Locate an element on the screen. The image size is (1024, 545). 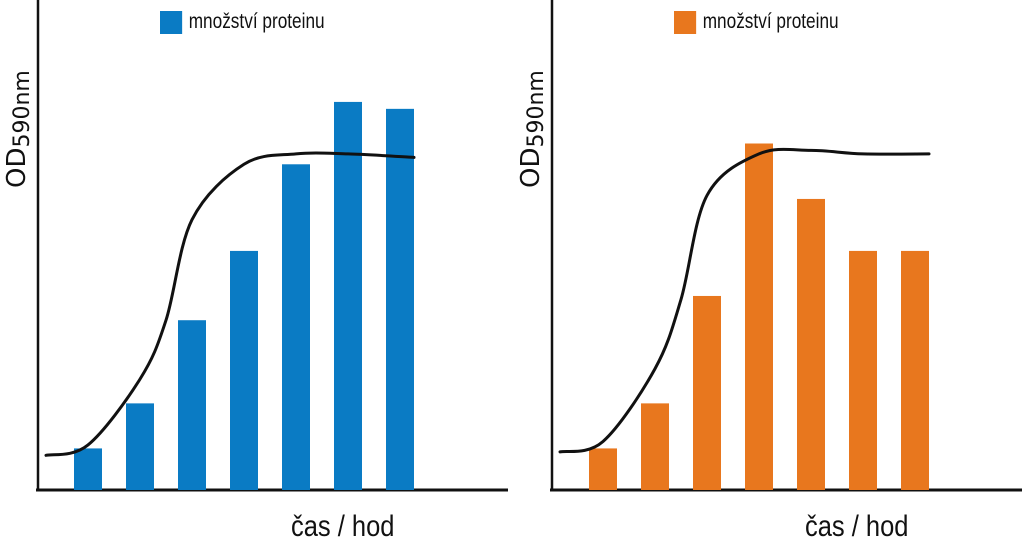
legend-left: množství proteinu is located at coordinates (242, 22).